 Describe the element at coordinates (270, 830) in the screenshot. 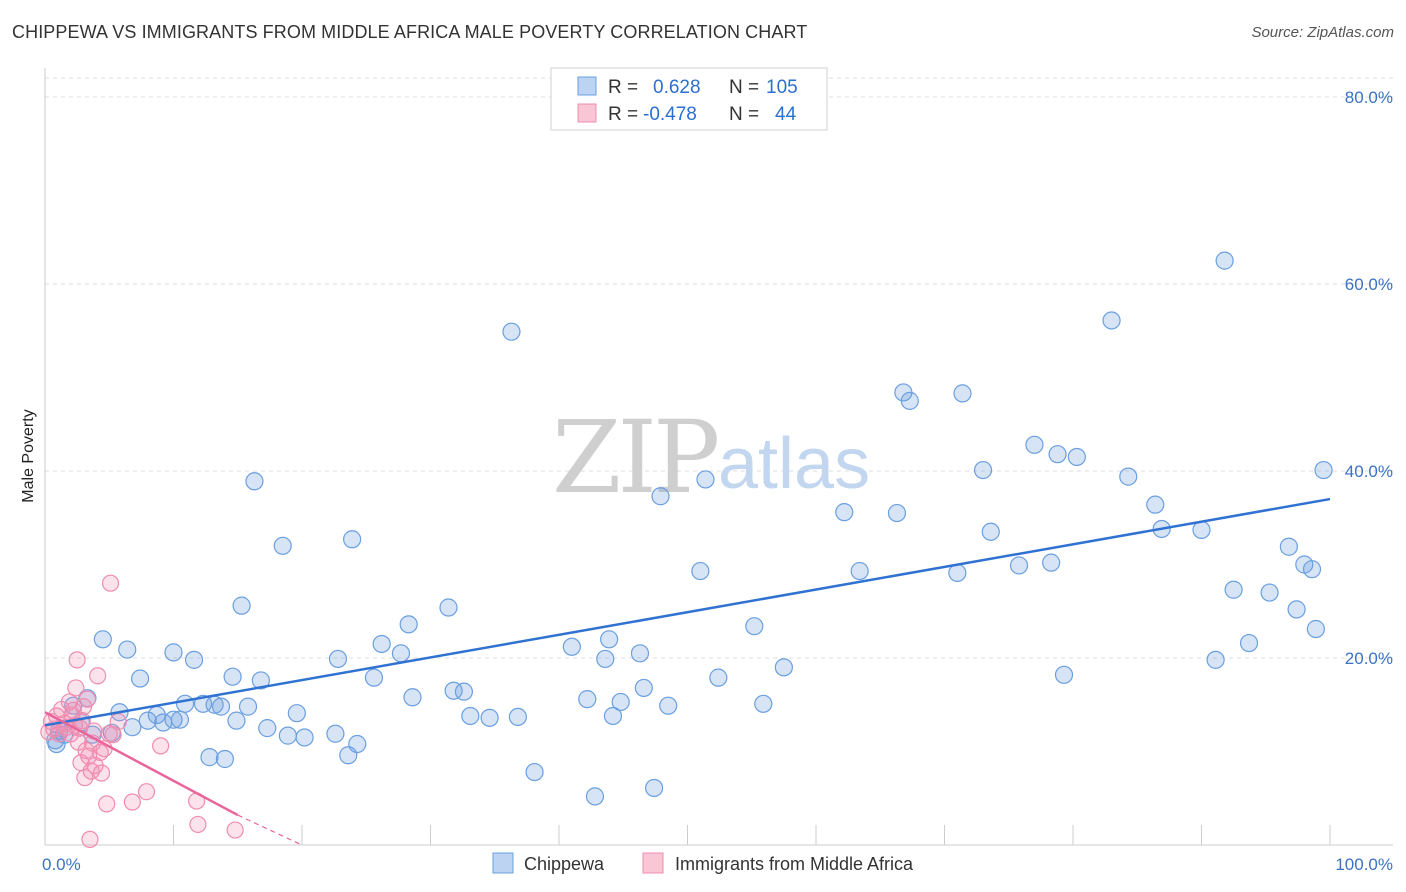

I see `middle-africa-trend-extension` at that location.